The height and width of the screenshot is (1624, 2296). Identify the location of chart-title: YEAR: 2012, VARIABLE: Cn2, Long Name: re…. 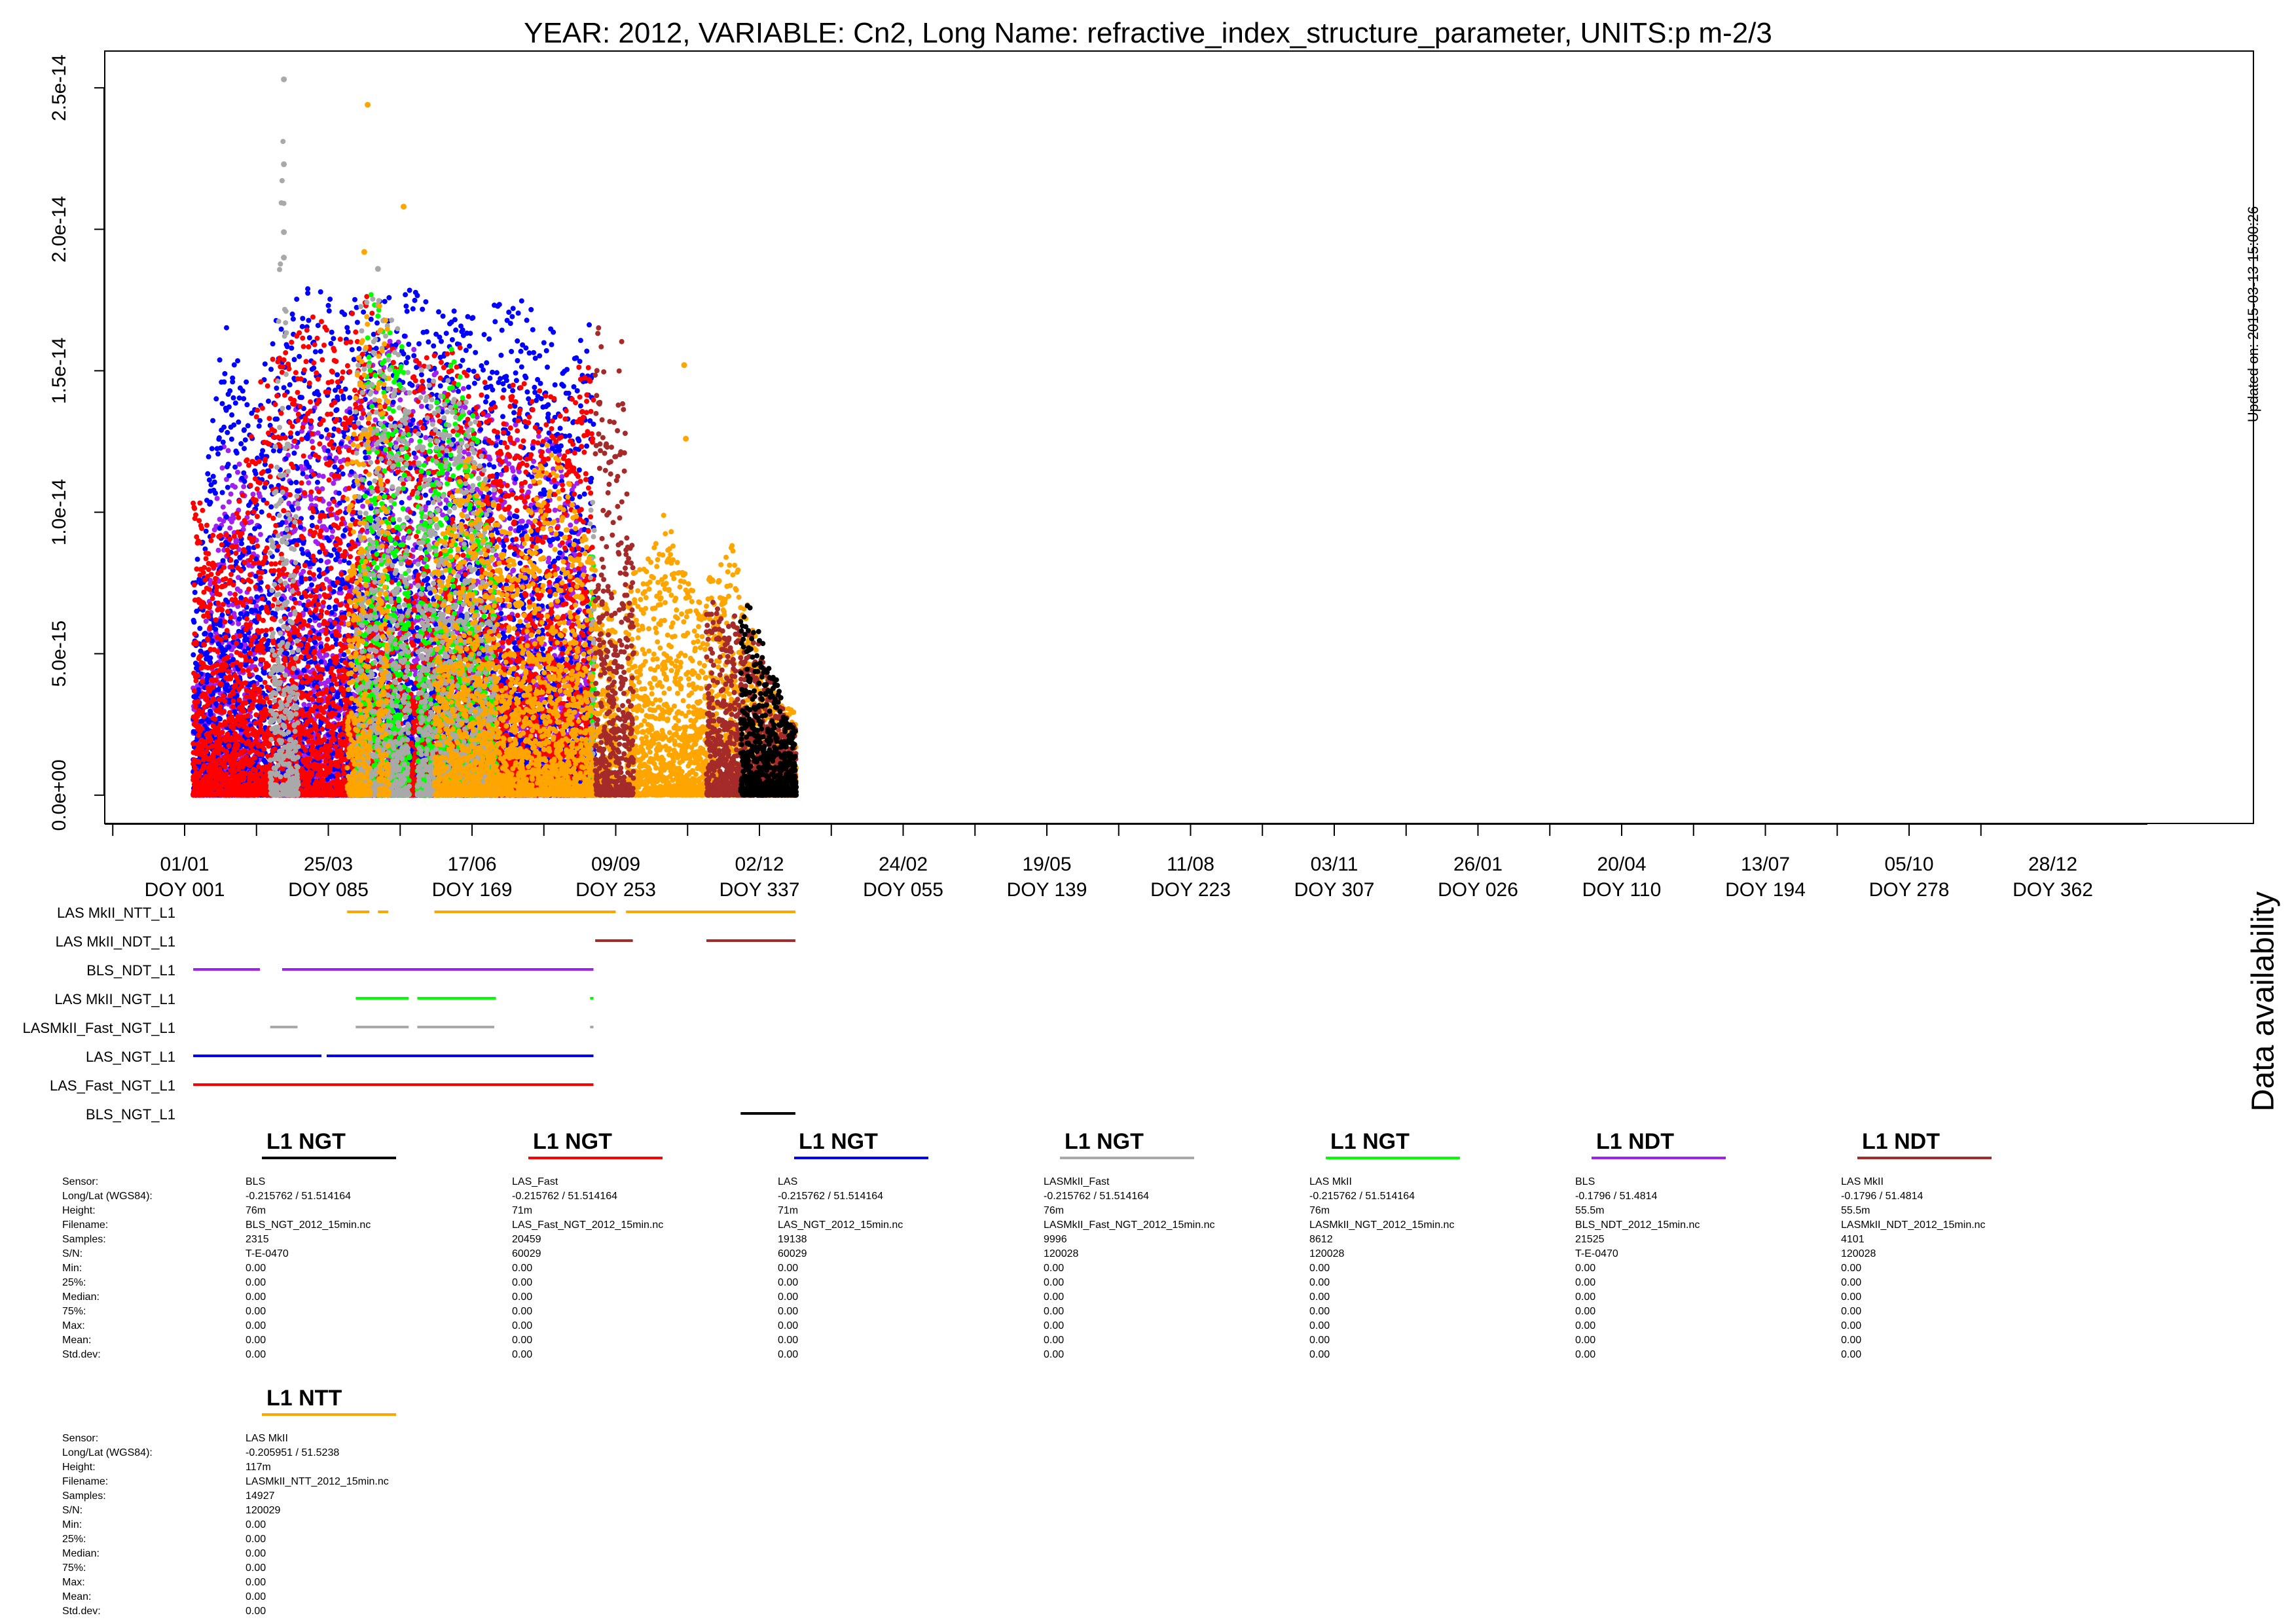
(1148, 33).